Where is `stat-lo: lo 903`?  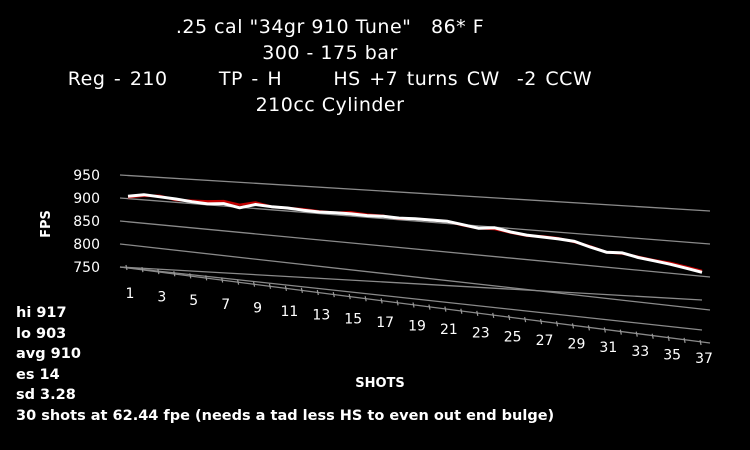 stat-lo: lo 903 is located at coordinates (41, 333).